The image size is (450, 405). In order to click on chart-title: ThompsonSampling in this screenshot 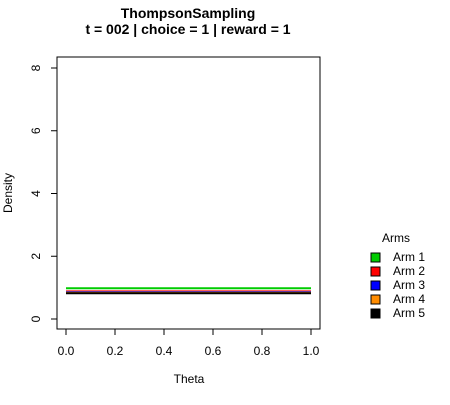, I will do `click(188, 13)`.